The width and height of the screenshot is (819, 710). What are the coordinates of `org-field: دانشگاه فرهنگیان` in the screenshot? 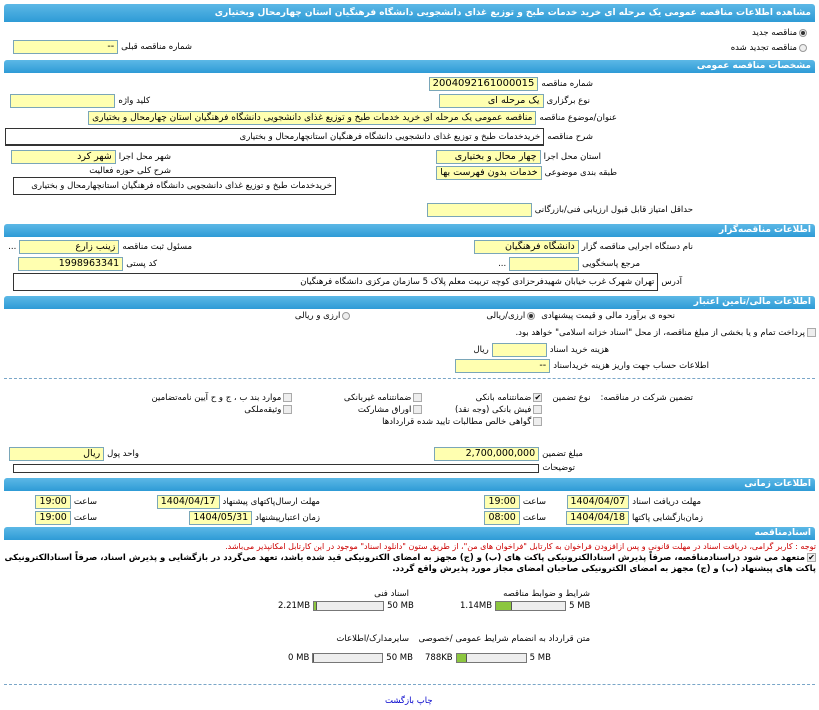 It's located at (526, 247).